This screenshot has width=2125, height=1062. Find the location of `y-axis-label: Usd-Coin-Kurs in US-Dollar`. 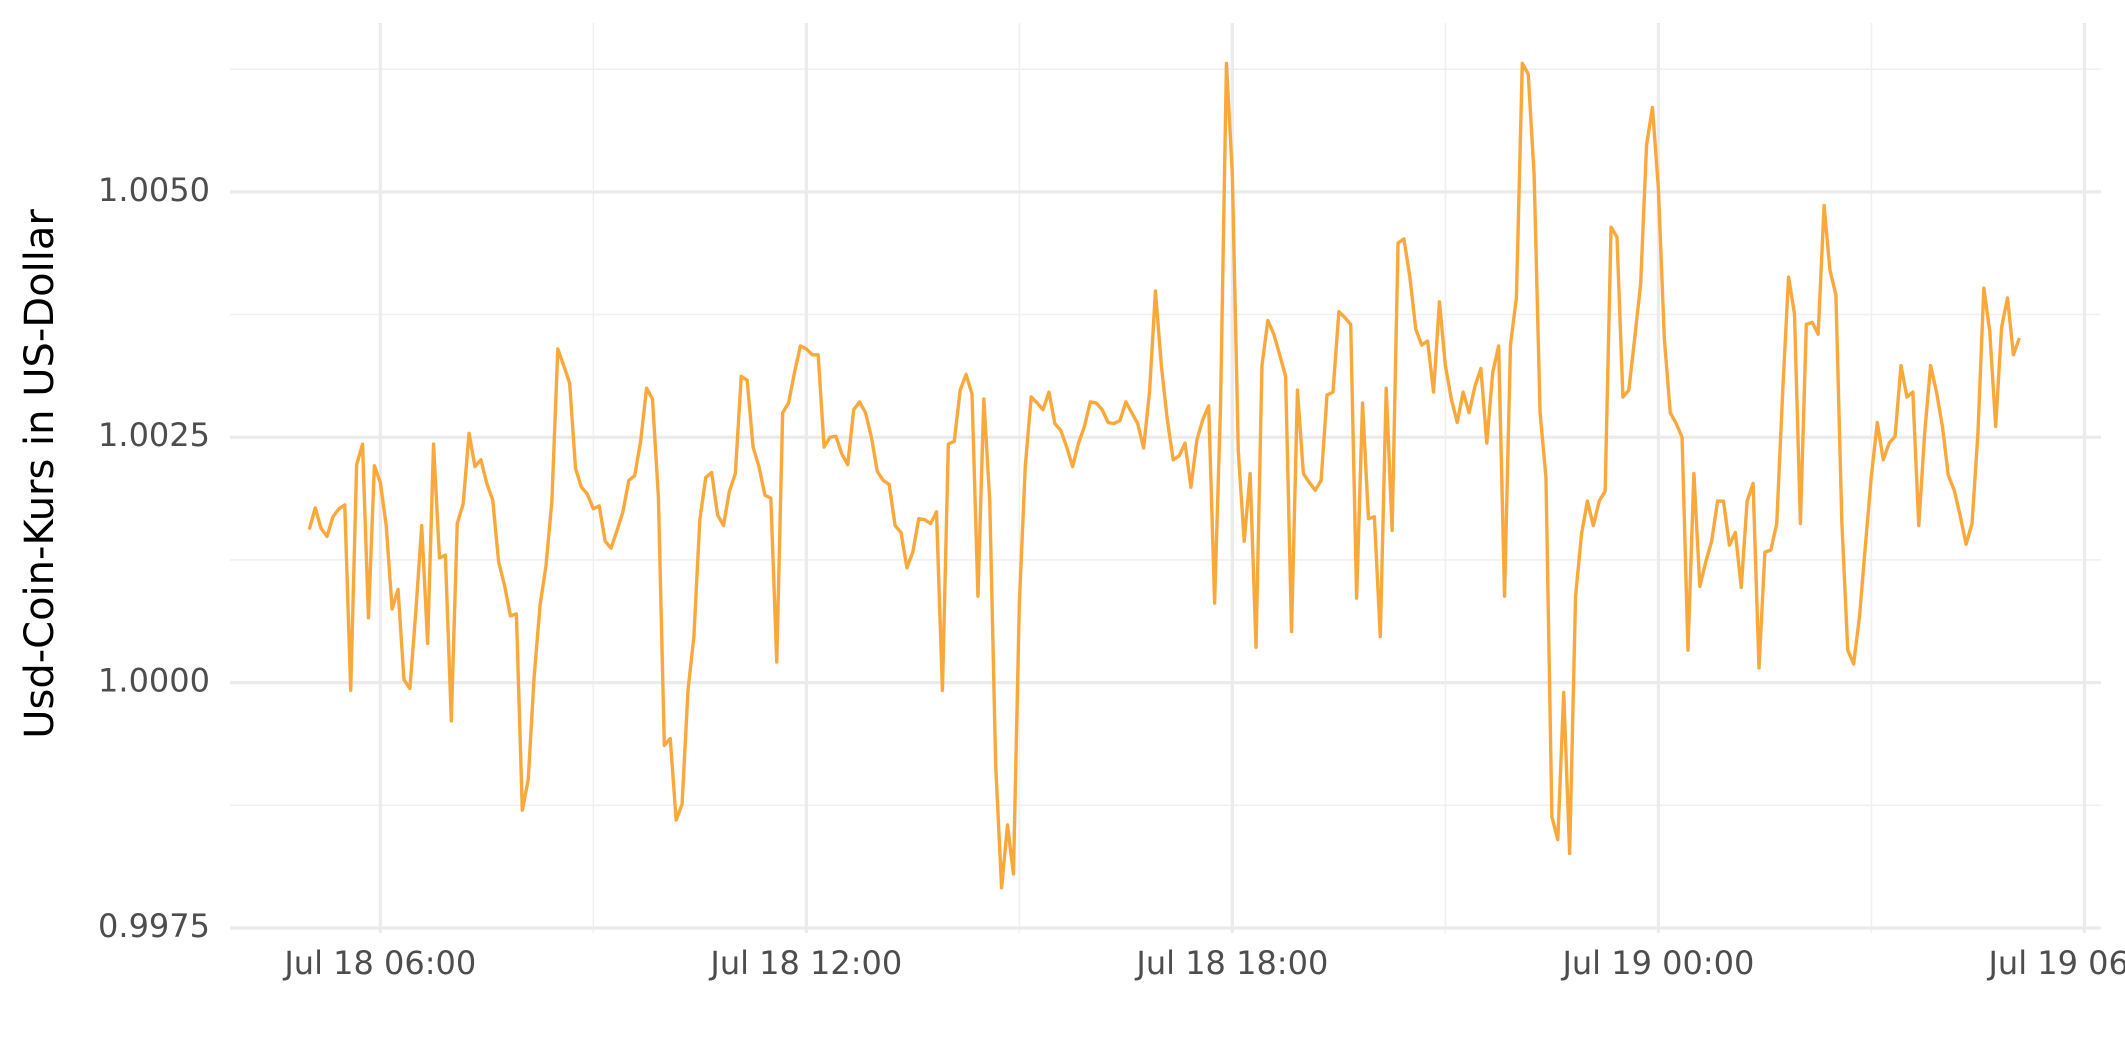

y-axis-label: Usd-Coin-Kurs in US-Dollar is located at coordinates (40, 474).